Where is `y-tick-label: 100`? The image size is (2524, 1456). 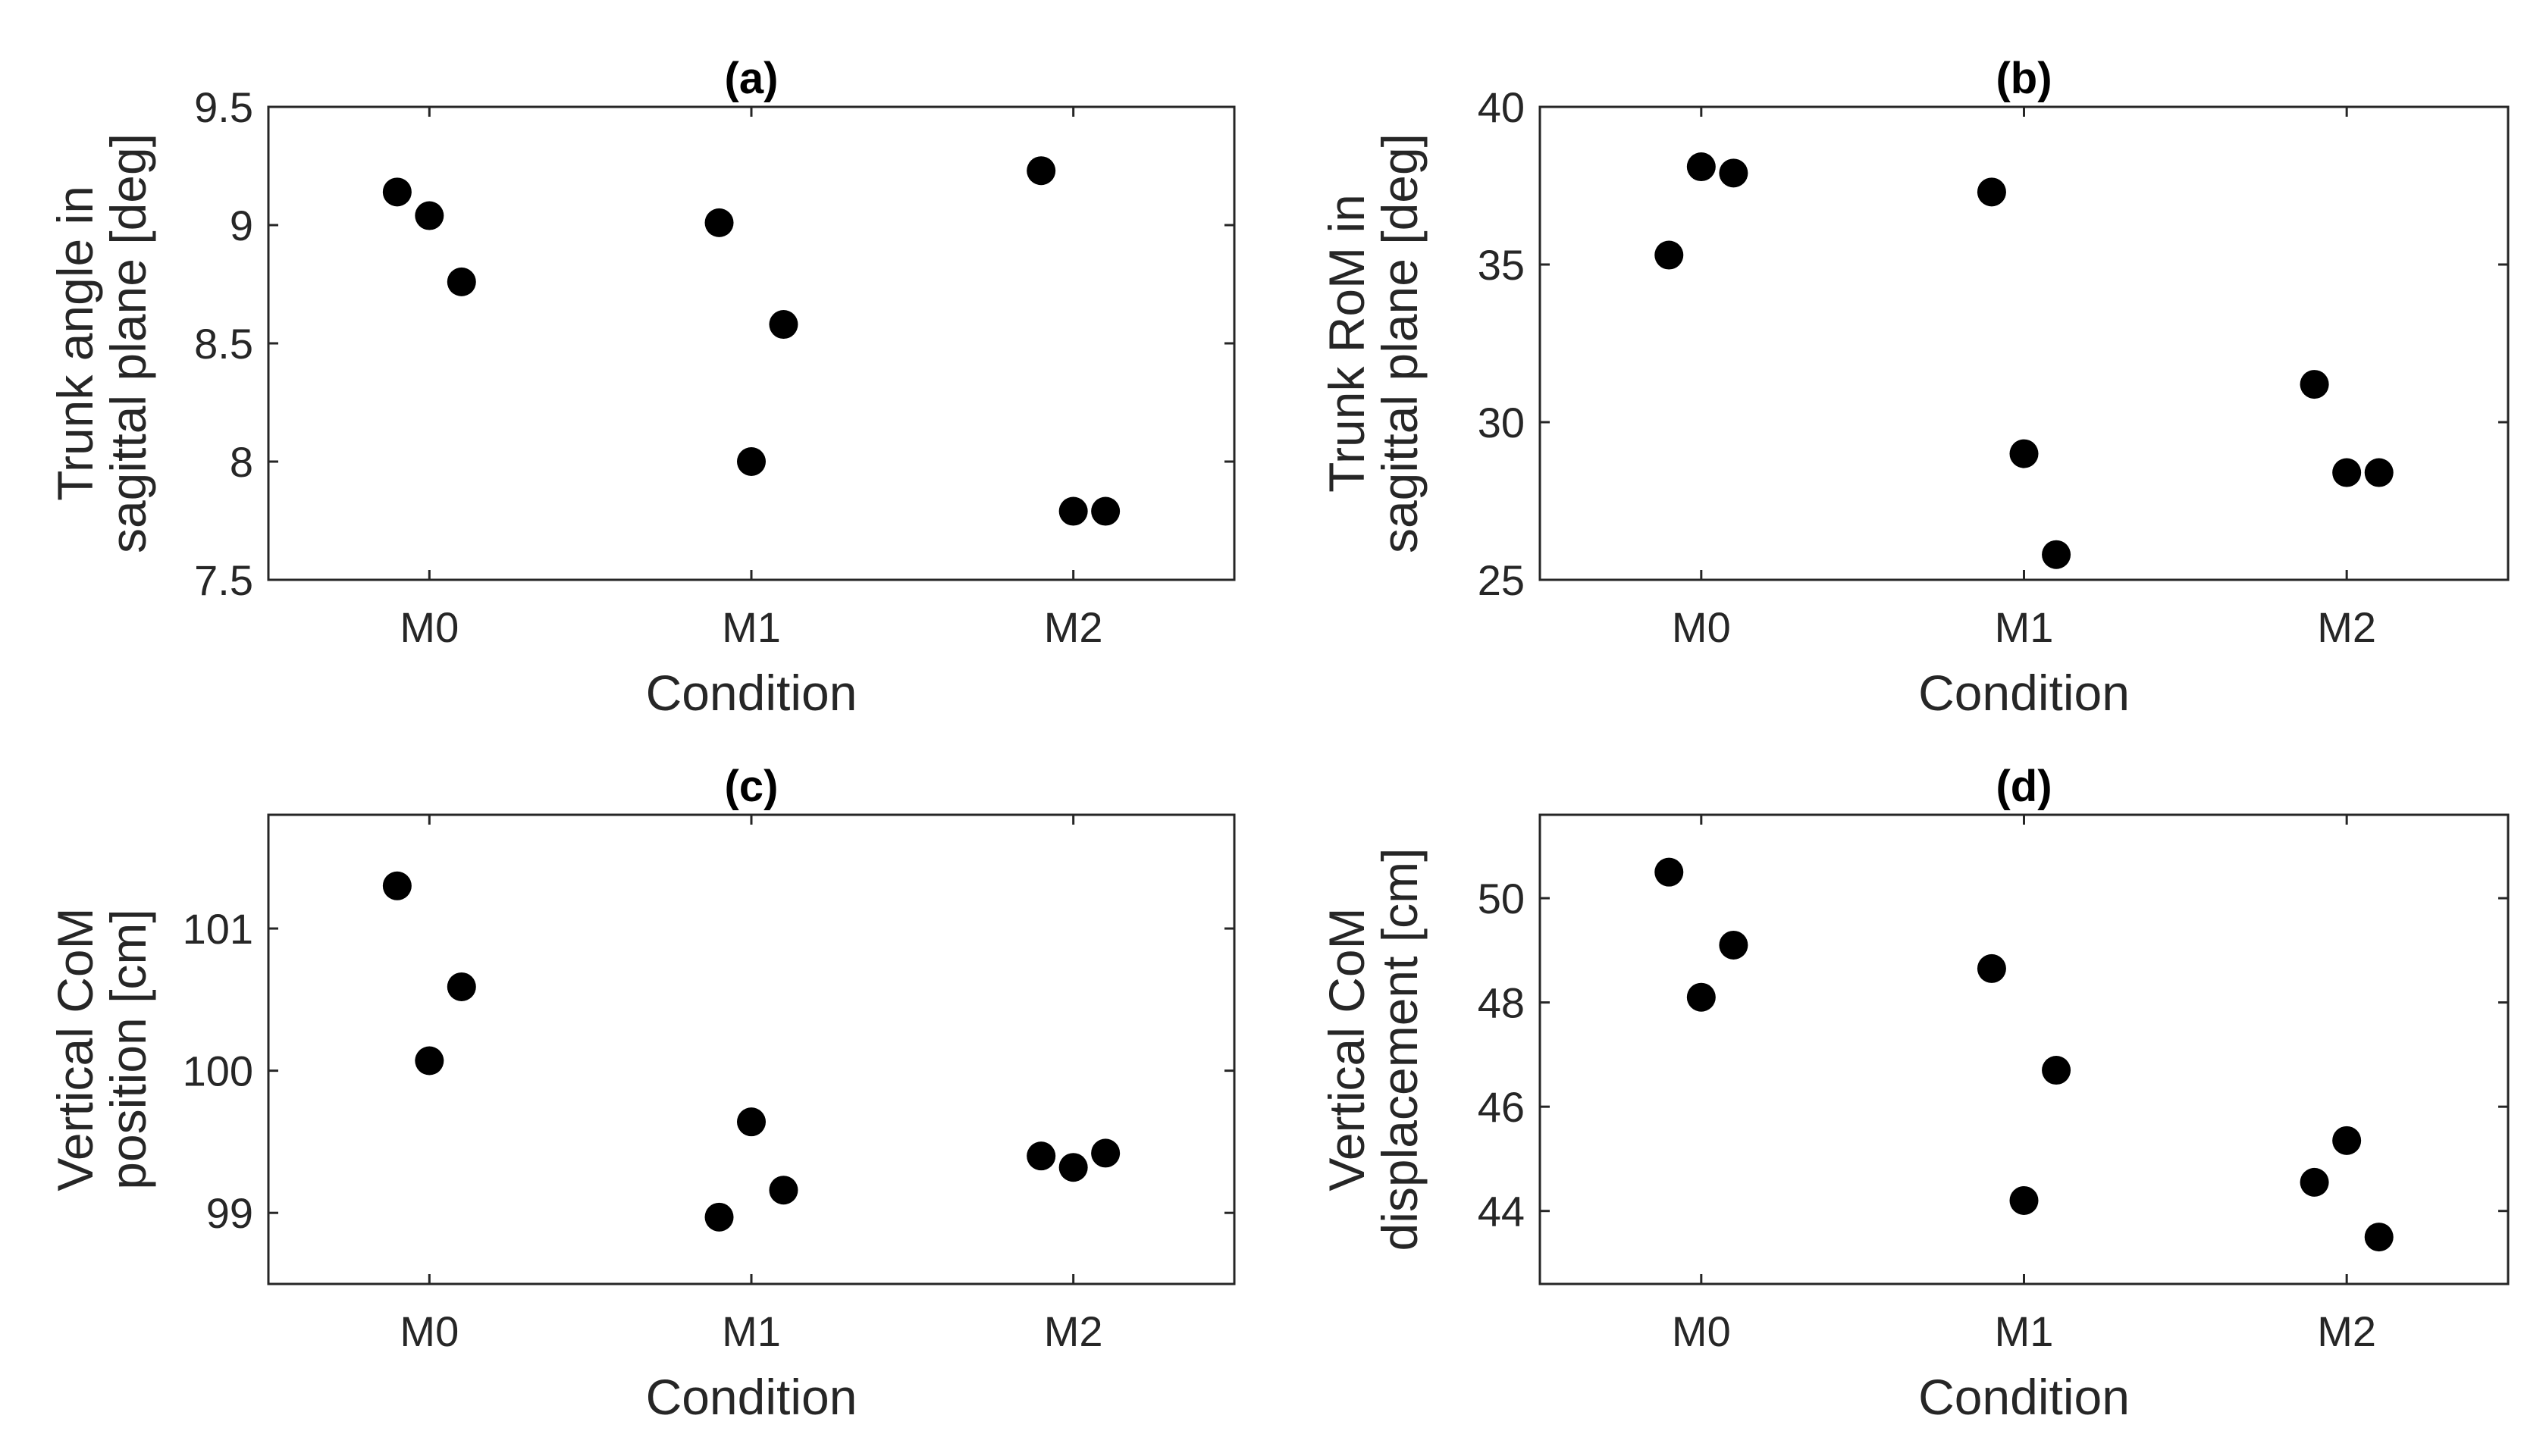 y-tick-label: 100 is located at coordinates (218, 1071).